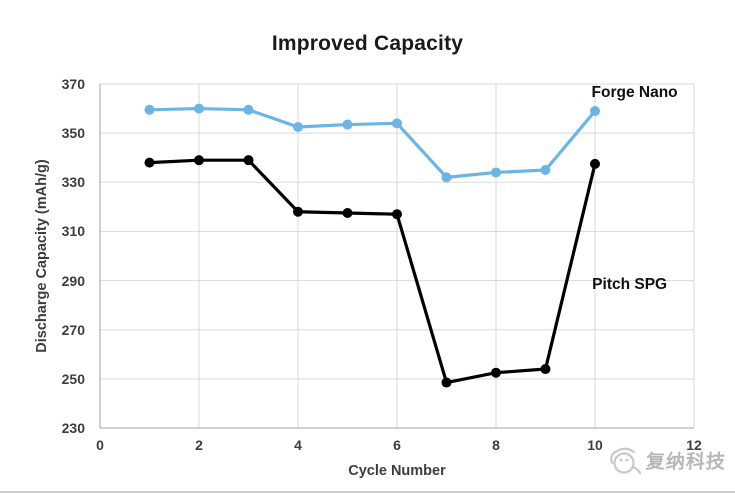 This screenshot has width=735, height=495. What do you see at coordinates (694, 445) in the screenshot?
I see `x-tick-label: 12` at bounding box center [694, 445].